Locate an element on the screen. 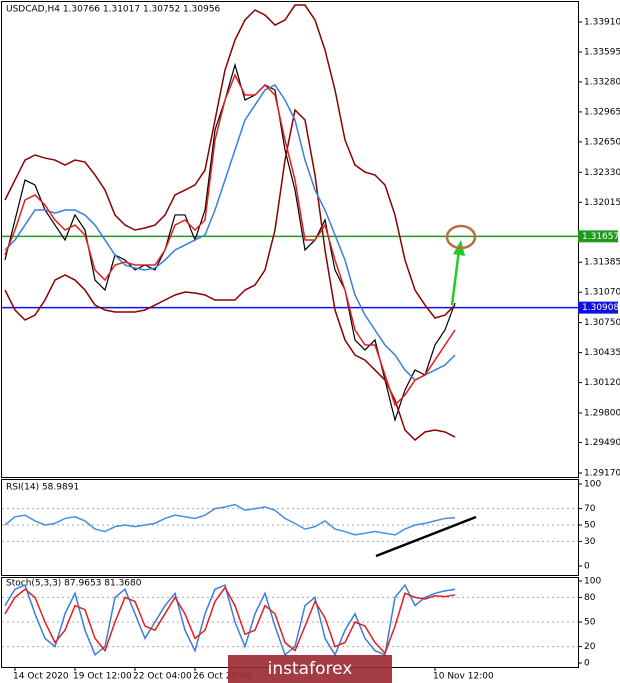 The height and width of the screenshot is (683, 620). y-tick-label: 20 is located at coordinates (590, 647).